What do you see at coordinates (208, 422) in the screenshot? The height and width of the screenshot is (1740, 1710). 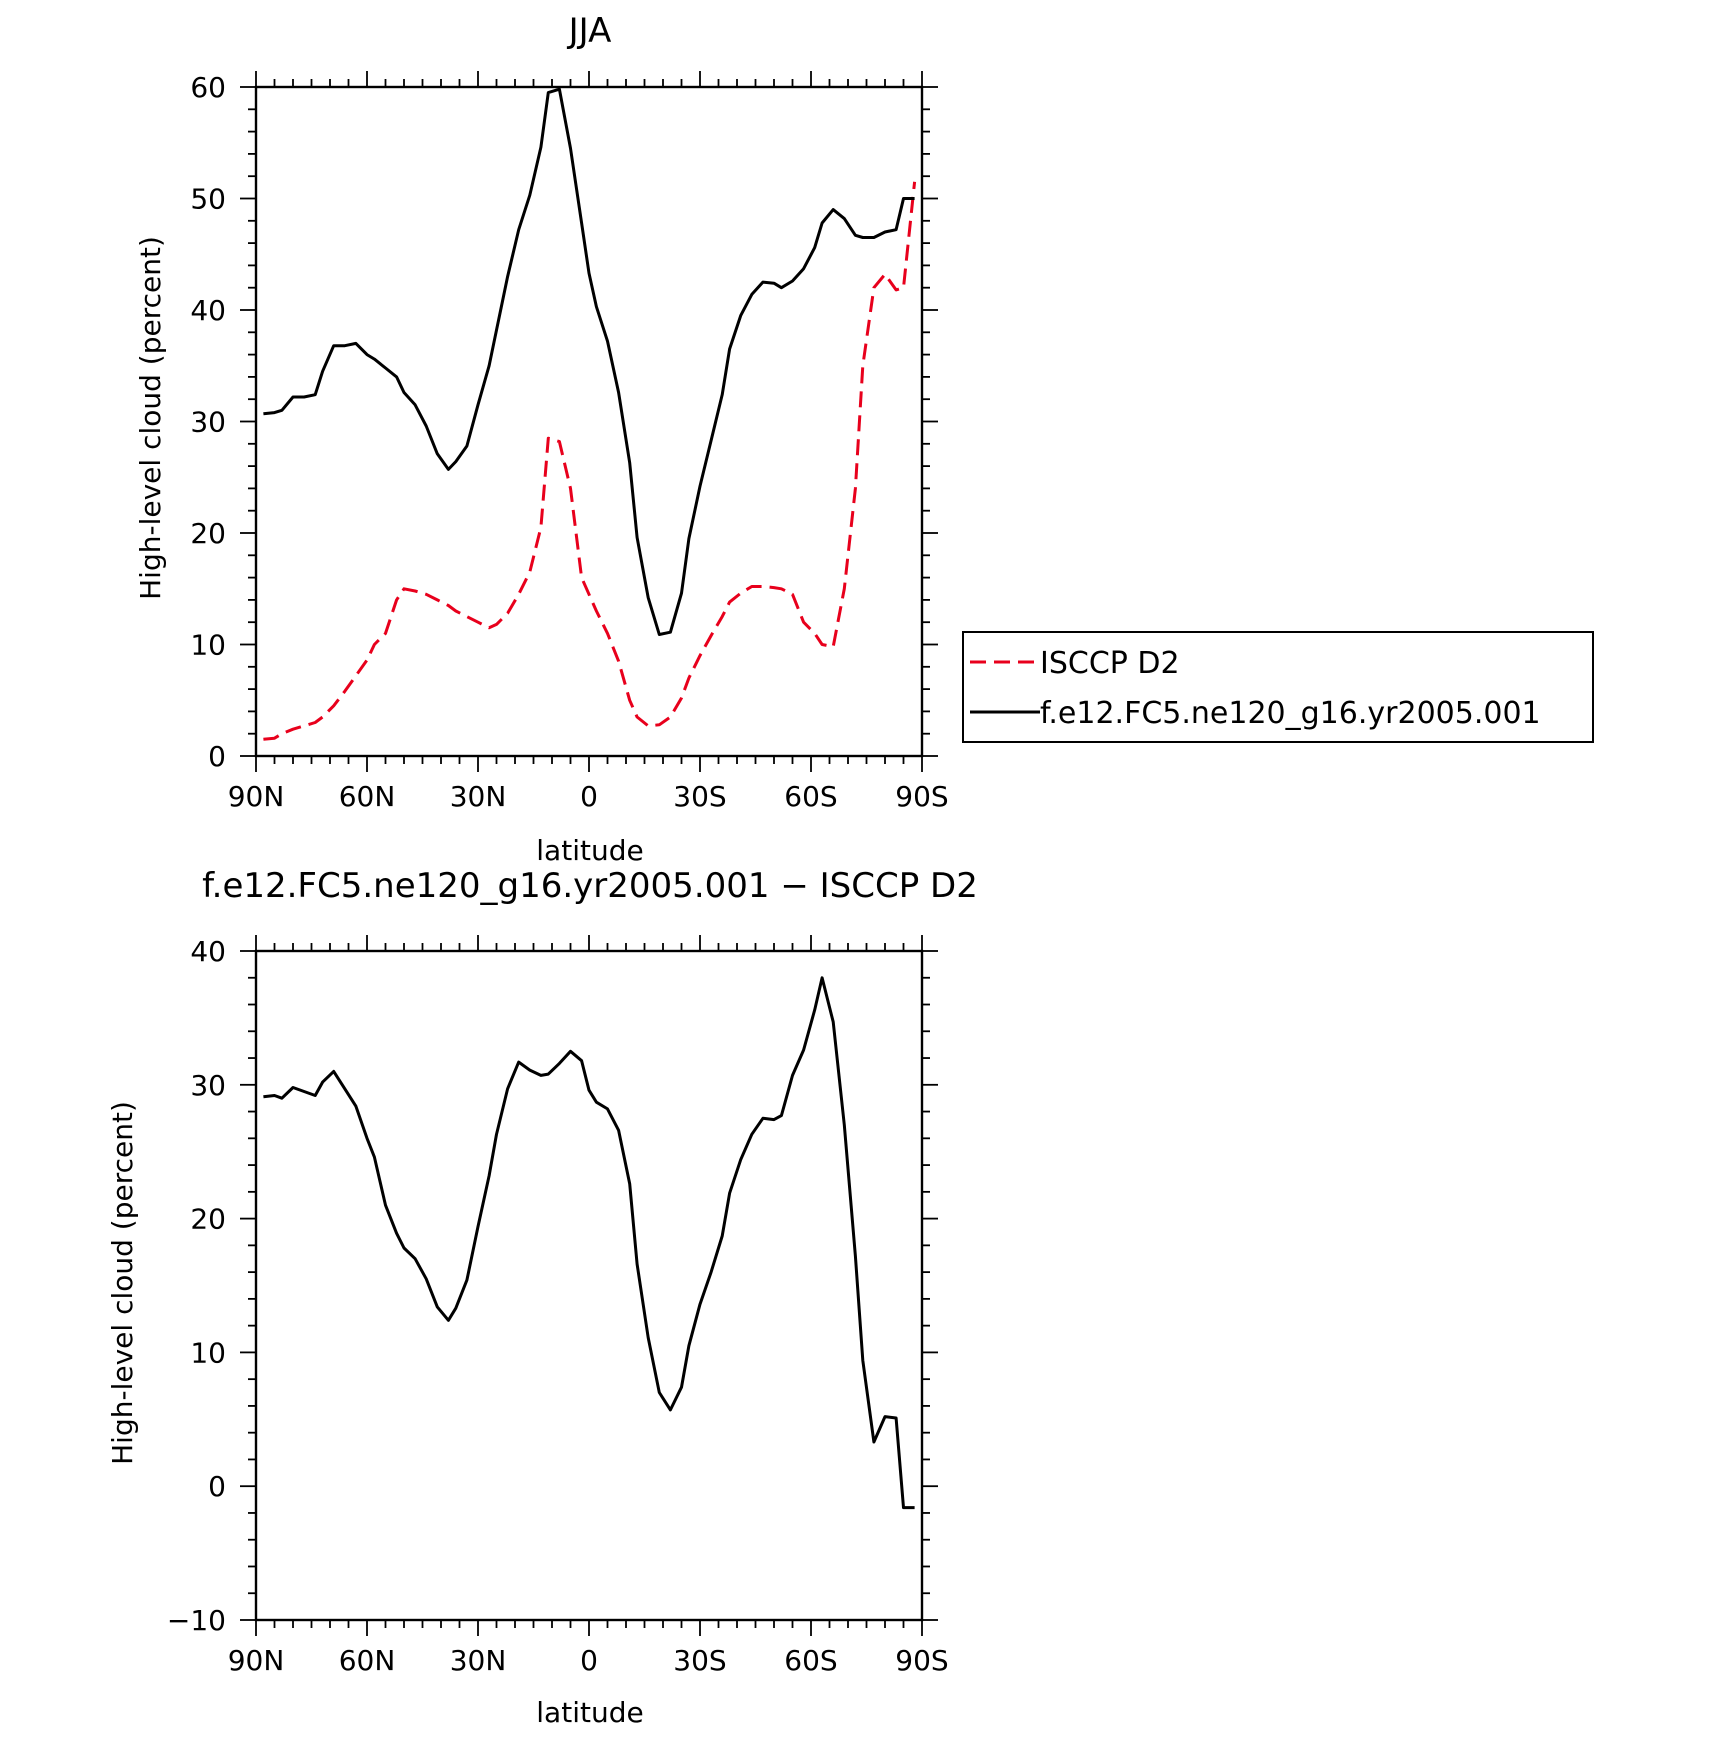 I see `top-panel-ytick-label: 30` at bounding box center [208, 422].